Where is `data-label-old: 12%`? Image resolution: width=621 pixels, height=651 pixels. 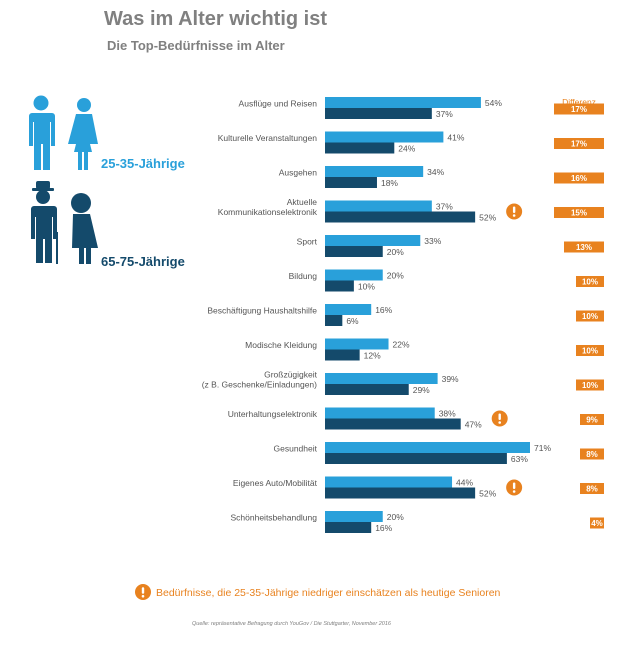 data-label-old: 12% is located at coordinates (372, 356).